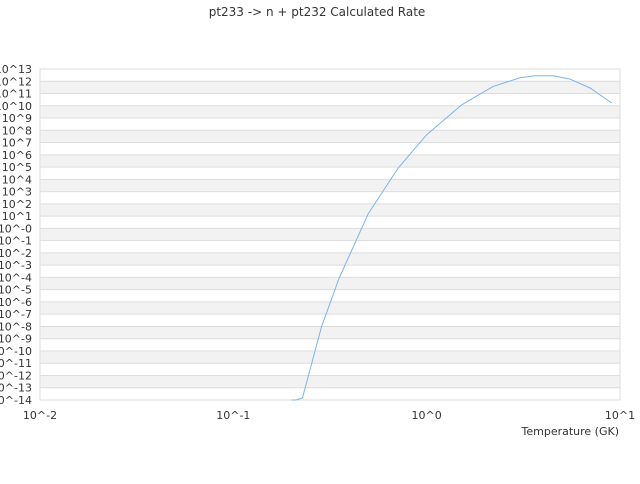 The width and height of the screenshot is (640, 484). Describe the element at coordinates (17, 143) in the screenshot. I see `y-tick-label: 10^7` at that location.